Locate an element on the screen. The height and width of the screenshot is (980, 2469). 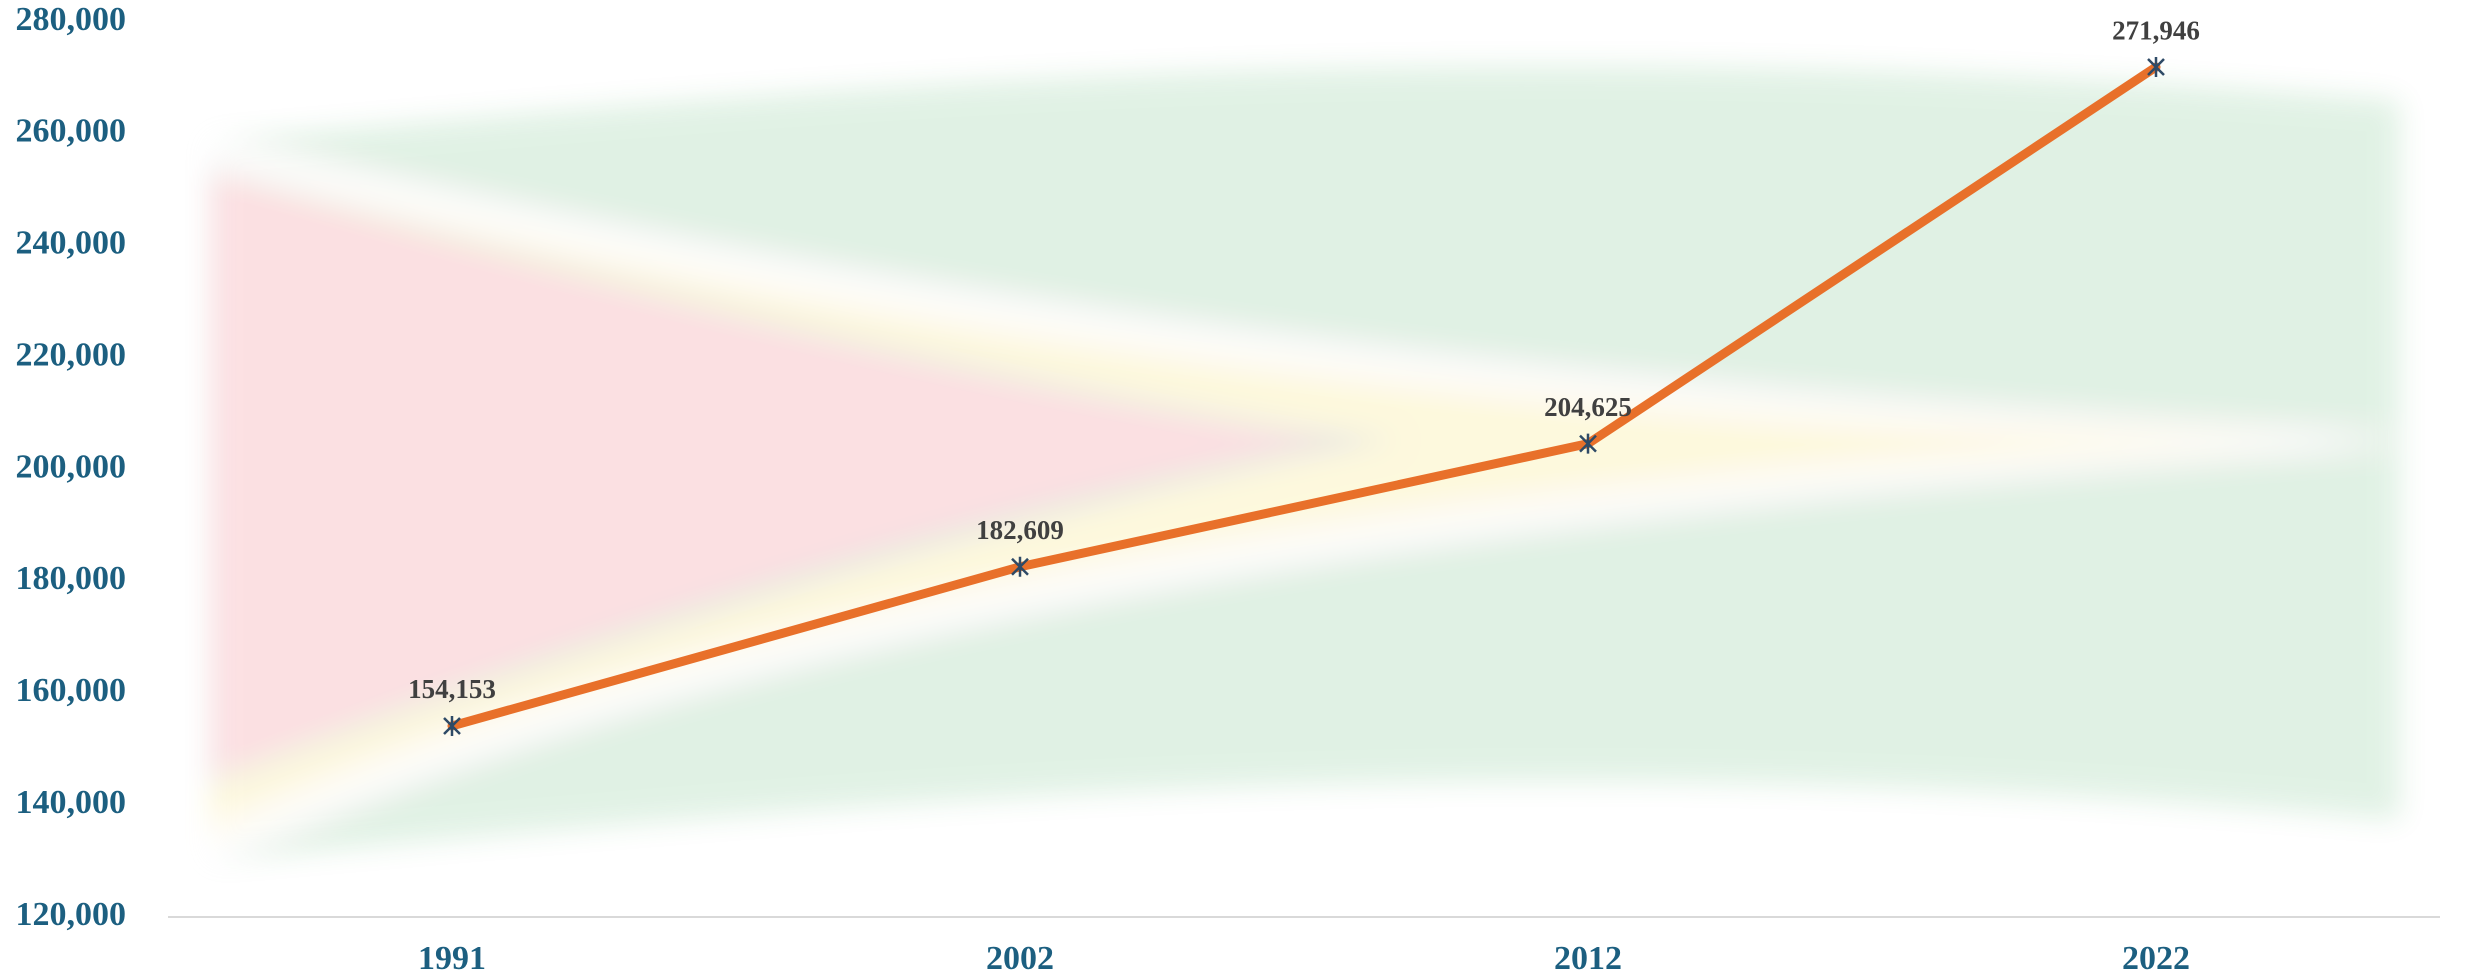
y-tick-label: 180,000 is located at coordinates (71, 578).